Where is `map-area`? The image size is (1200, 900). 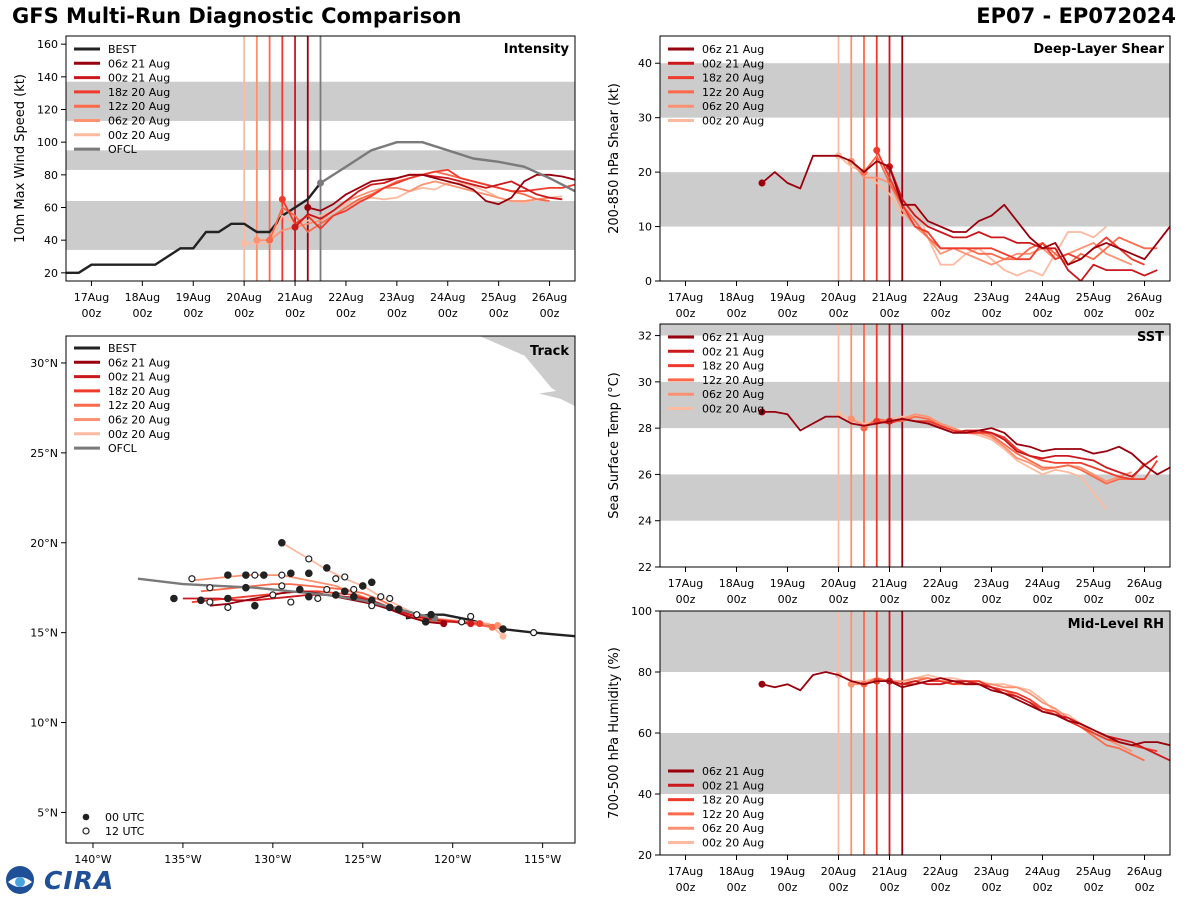 map-area is located at coordinates (356, 488).